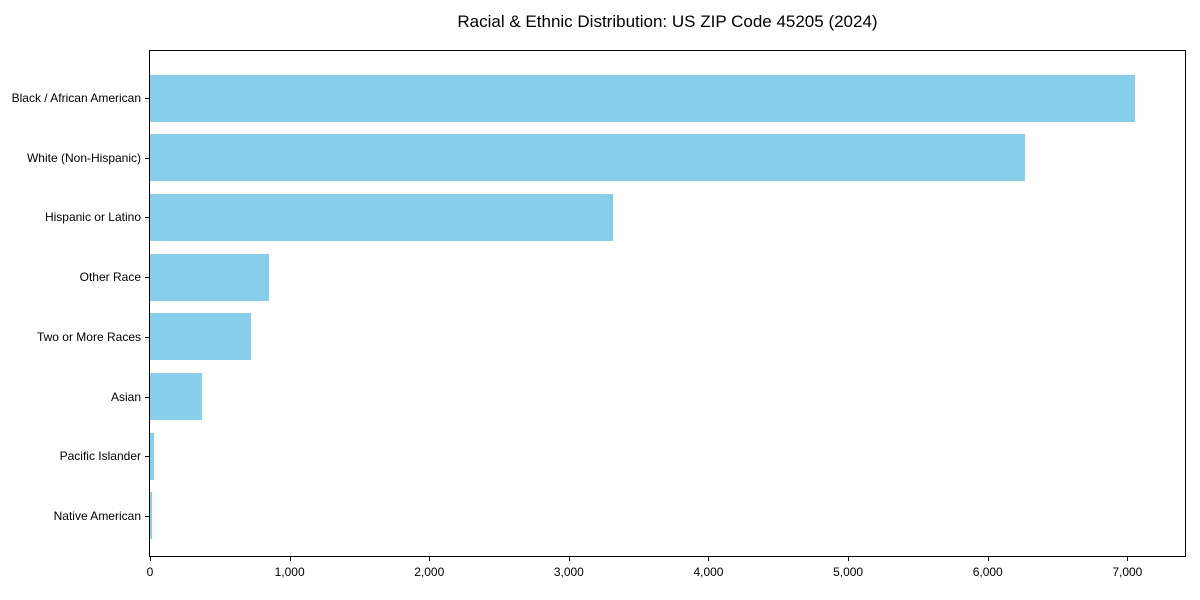 Image resolution: width=1200 pixels, height=600 pixels. Describe the element at coordinates (92, 217) in the screenshot. I see `y-axis-label-hispanic-or-latino: Hispanic or Latino` at that location.